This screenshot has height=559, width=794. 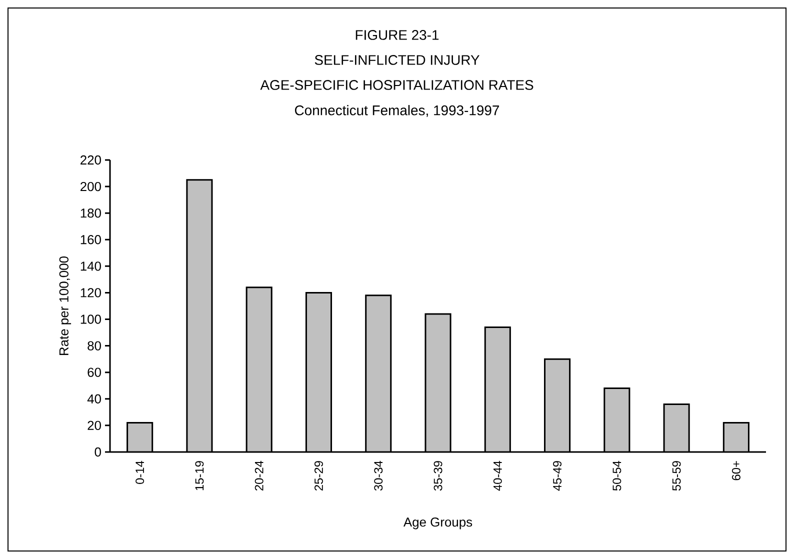 What do you see at coordinates (259, 475) in the screenshot?
I see `x-tick-label: 20-24` at bounding box center [259, 475].